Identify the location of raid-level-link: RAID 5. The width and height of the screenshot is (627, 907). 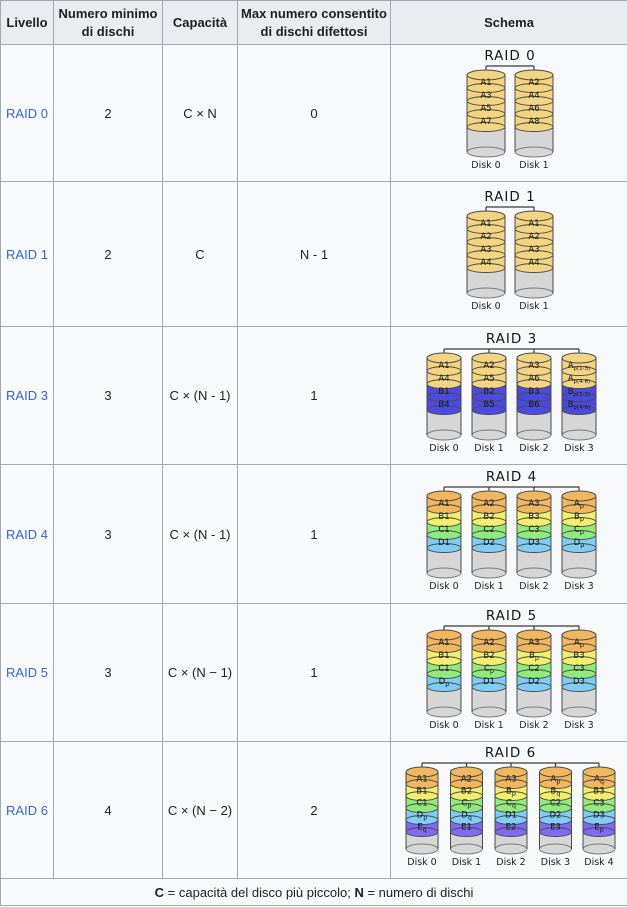
(27, 673).